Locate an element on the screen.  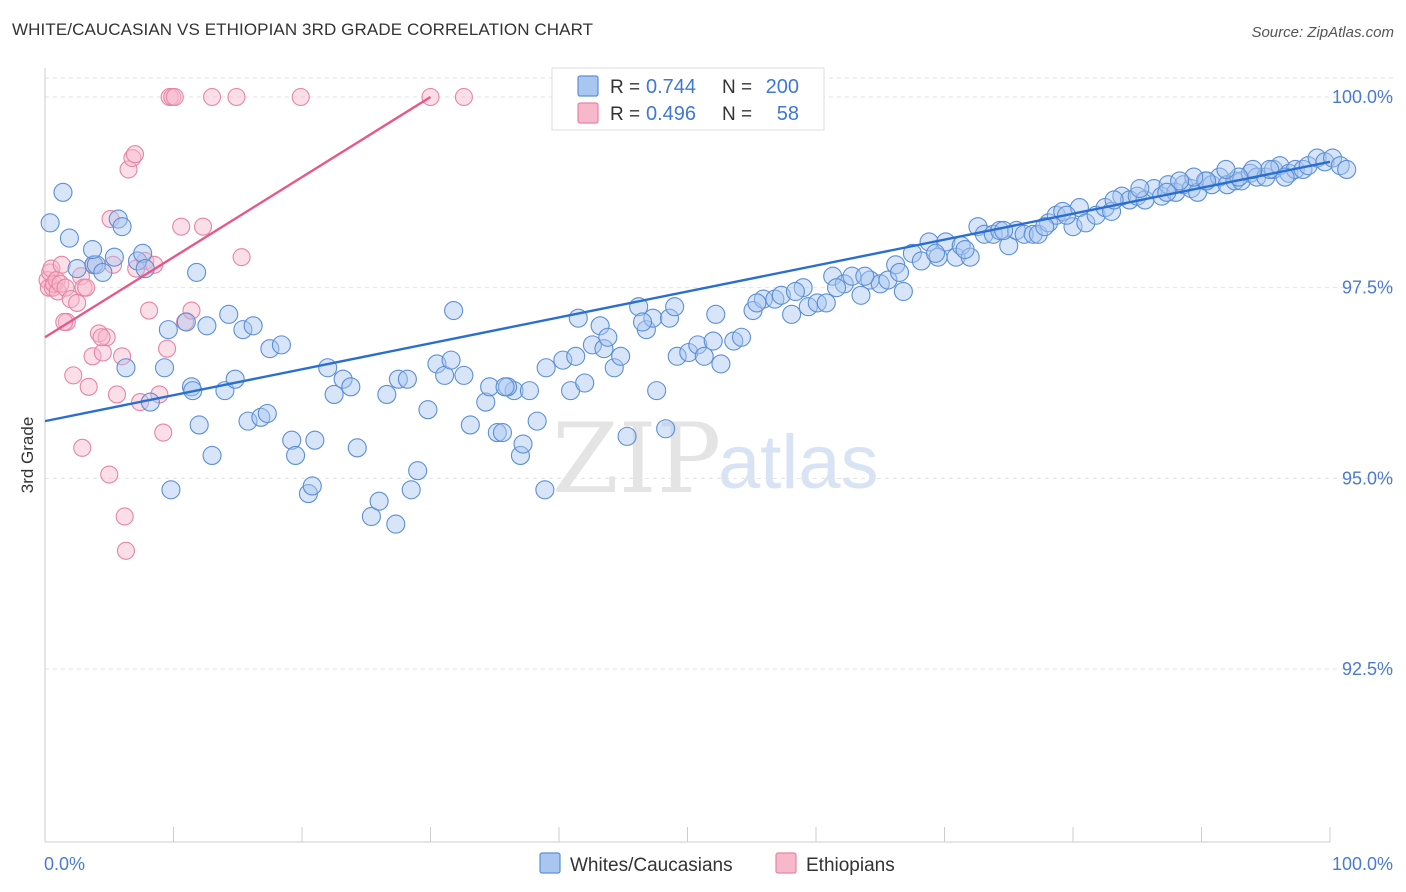
legend-r-label-ethiopians: R = is located at coordinates (625, 114).